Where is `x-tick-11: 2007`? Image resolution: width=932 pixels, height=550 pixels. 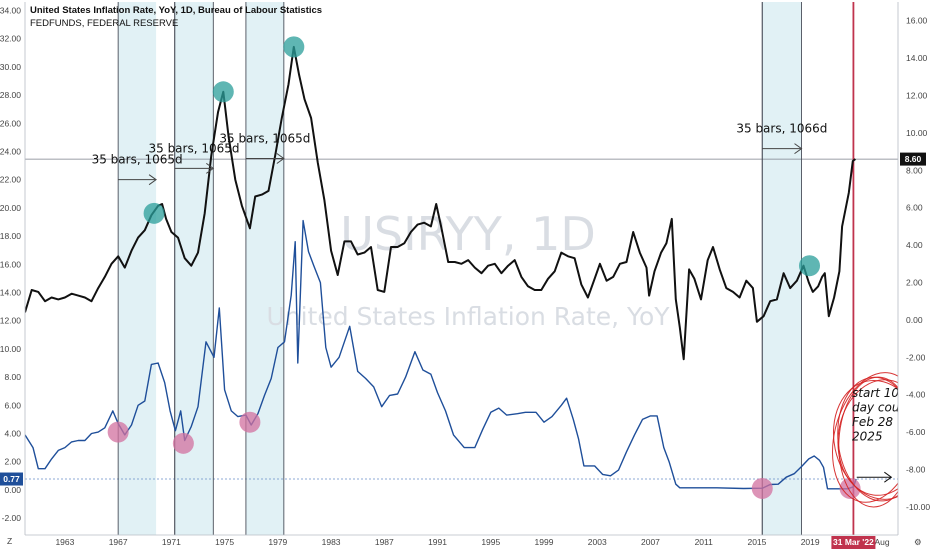
x-tick-11: 2007 is located at coordinates (650, 542).